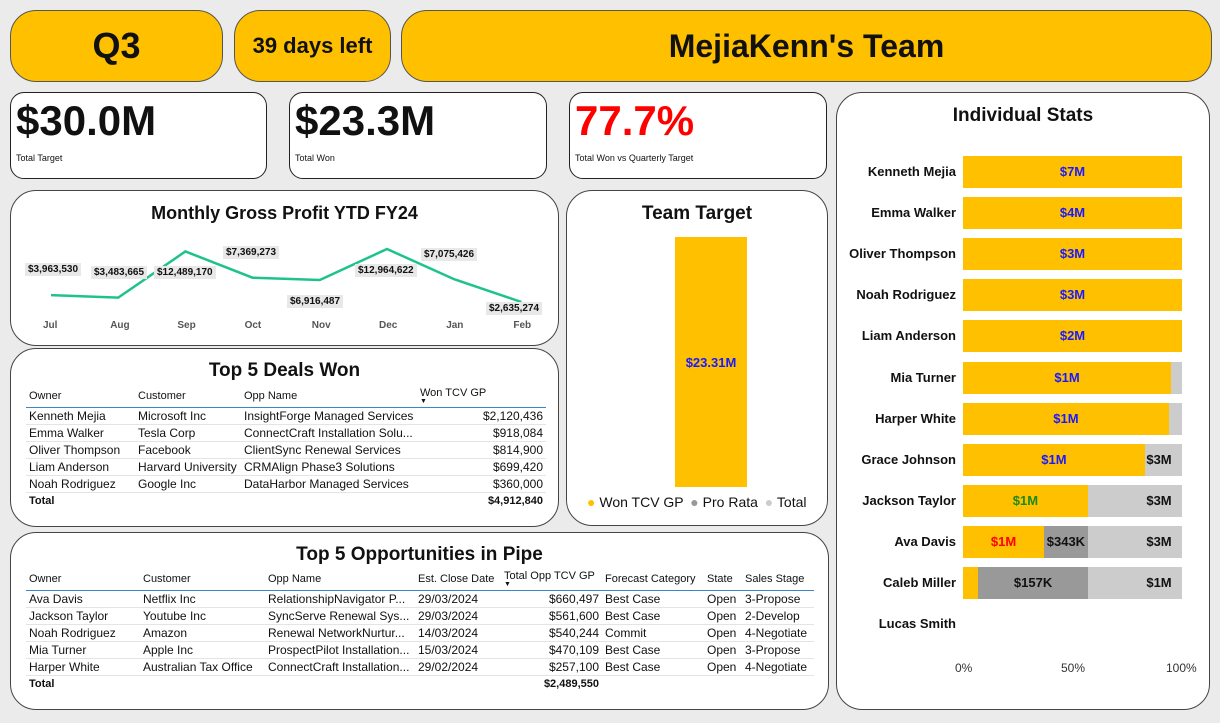  I want to click on individual-row: Ava Davis $1M $343K $3M, so click(1024, 541).